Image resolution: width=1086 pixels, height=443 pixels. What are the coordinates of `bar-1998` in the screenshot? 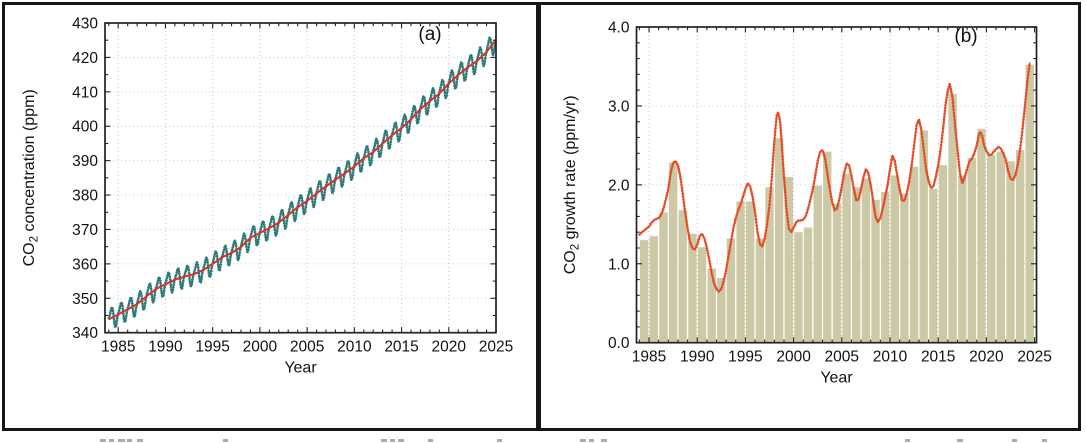 It's located at (779, 240).